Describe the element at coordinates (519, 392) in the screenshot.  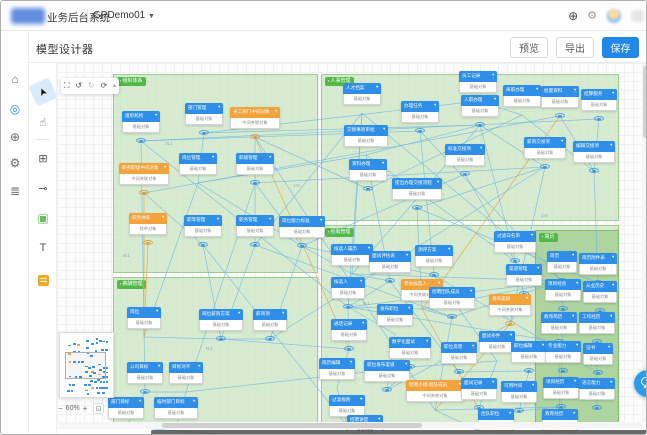
I see `model-node-c20: 可用时间 ▼ 基础对象` at that location.